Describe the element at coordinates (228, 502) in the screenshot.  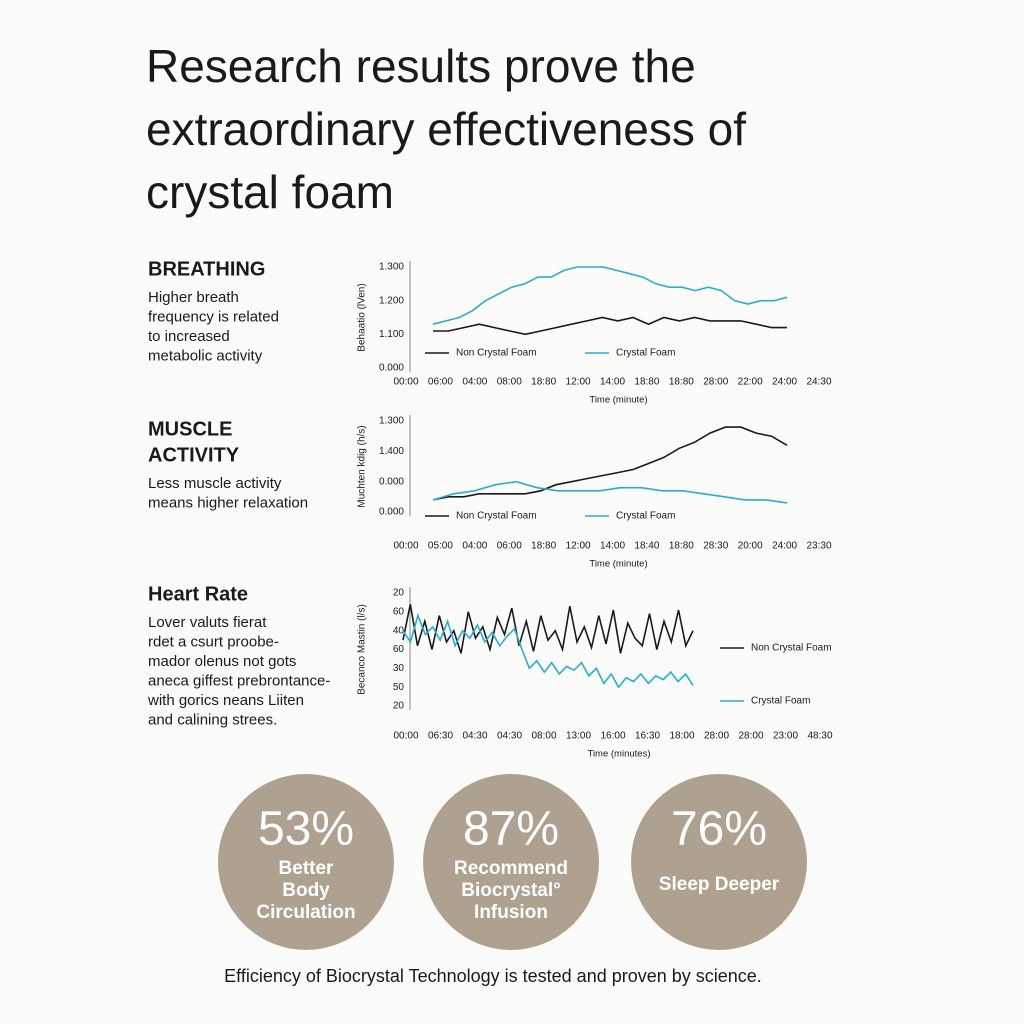
I see `section-text: means higher relaxation` at that location.